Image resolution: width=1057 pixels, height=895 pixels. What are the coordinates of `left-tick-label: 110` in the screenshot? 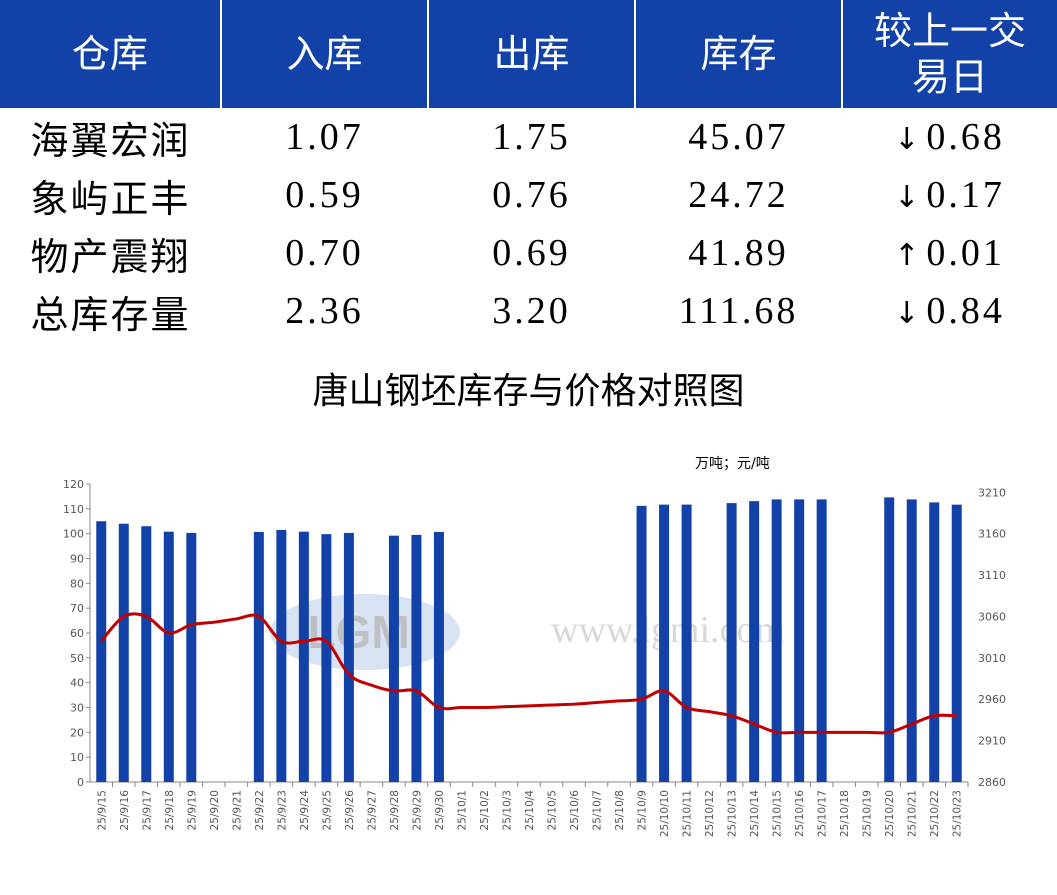 It's located at (73, 509).